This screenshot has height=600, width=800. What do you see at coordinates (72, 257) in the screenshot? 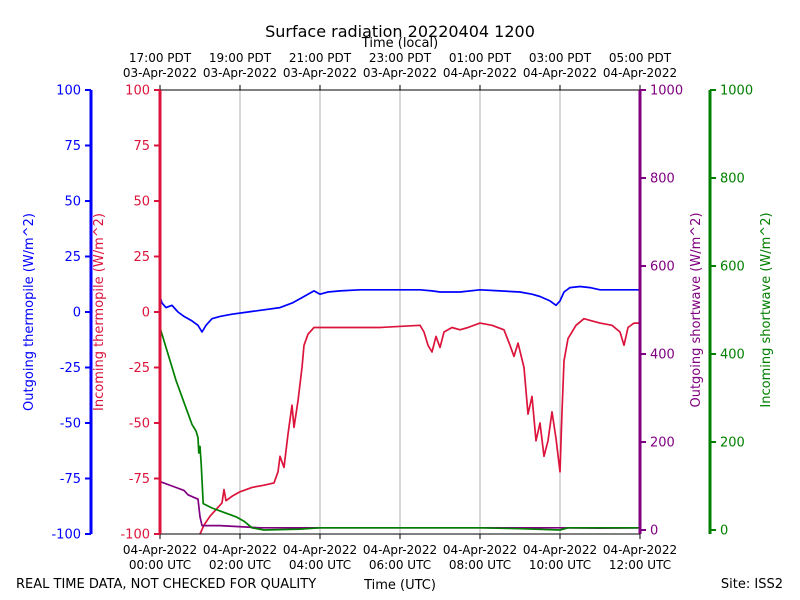
I see `y-tick-label-out_thermo: 25` at bounding box center [72, 257].